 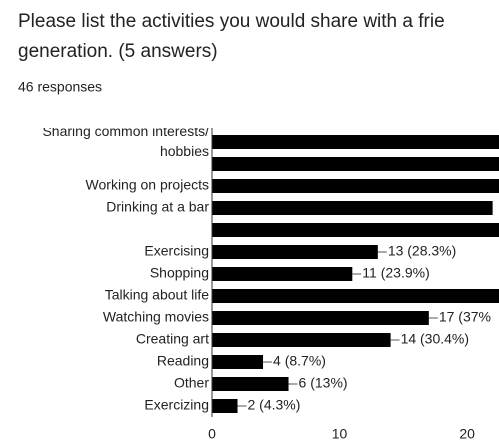 What do you see at coordinates (183, 361) in the screenshot?
I see `category-label: Reading` at bounding box center [183, 361].